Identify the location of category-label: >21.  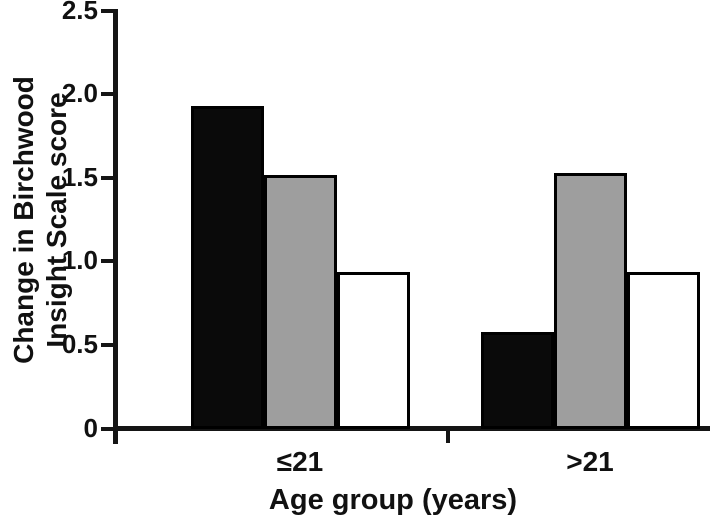
(590, 461).